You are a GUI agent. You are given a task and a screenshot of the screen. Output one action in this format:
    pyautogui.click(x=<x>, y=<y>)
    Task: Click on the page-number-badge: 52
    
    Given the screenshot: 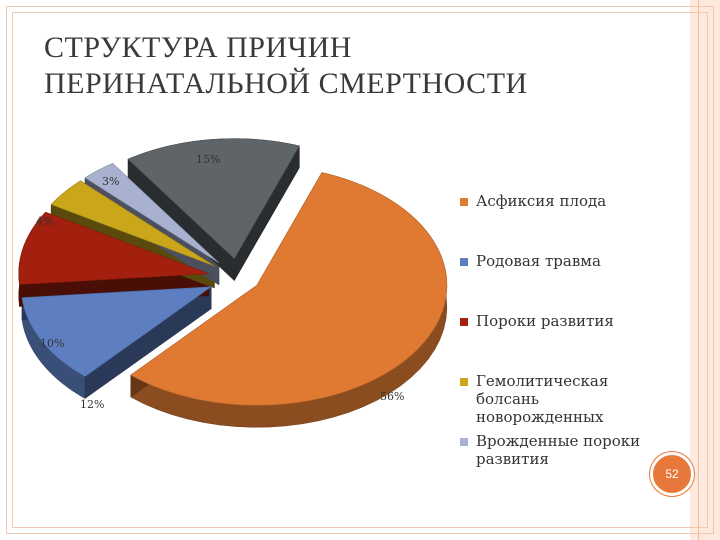 What is the action you would take?
    pyautogui.click(x=672, y=474)
    